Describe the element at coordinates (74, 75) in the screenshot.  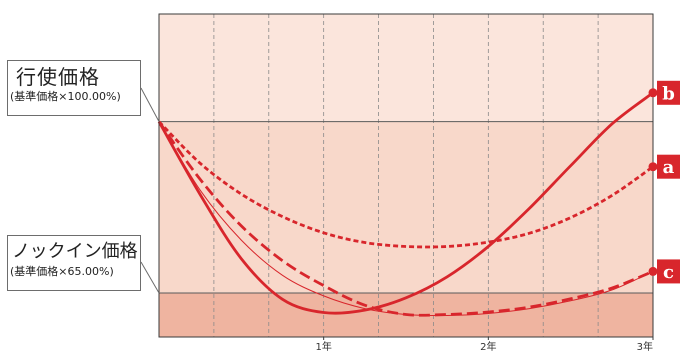
I see `strike-price-label: 行使価格` at that location.